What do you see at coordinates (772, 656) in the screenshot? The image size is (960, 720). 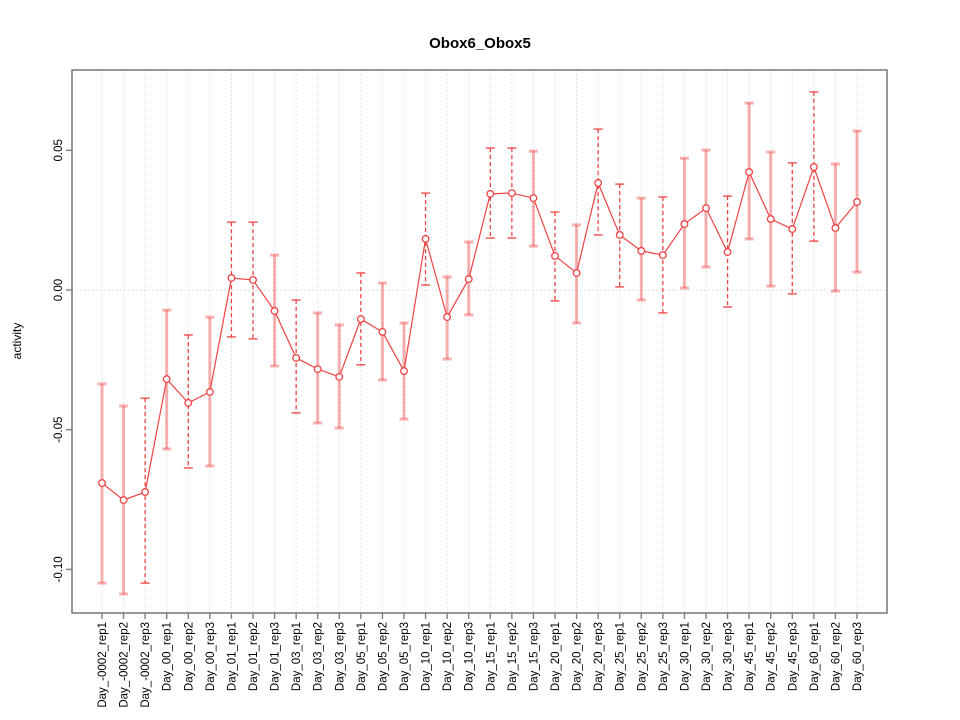 I see `x-tick-label: Day_45_rep2` at bounding box center [772, 656].